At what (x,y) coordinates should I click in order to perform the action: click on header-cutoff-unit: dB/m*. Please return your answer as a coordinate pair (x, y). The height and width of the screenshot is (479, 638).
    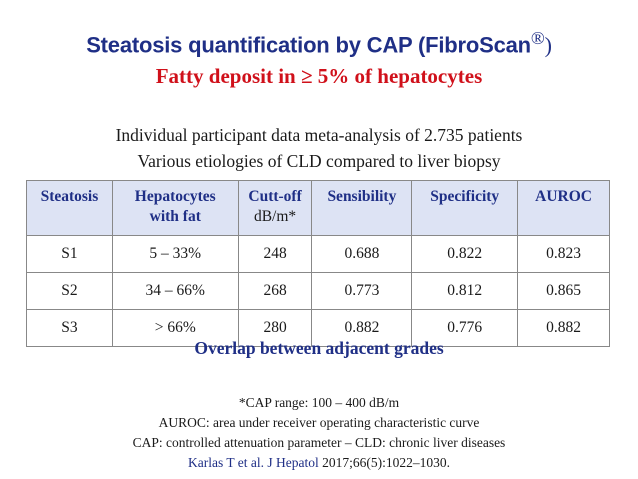
    Looking at the image, I should click on (275, 216).